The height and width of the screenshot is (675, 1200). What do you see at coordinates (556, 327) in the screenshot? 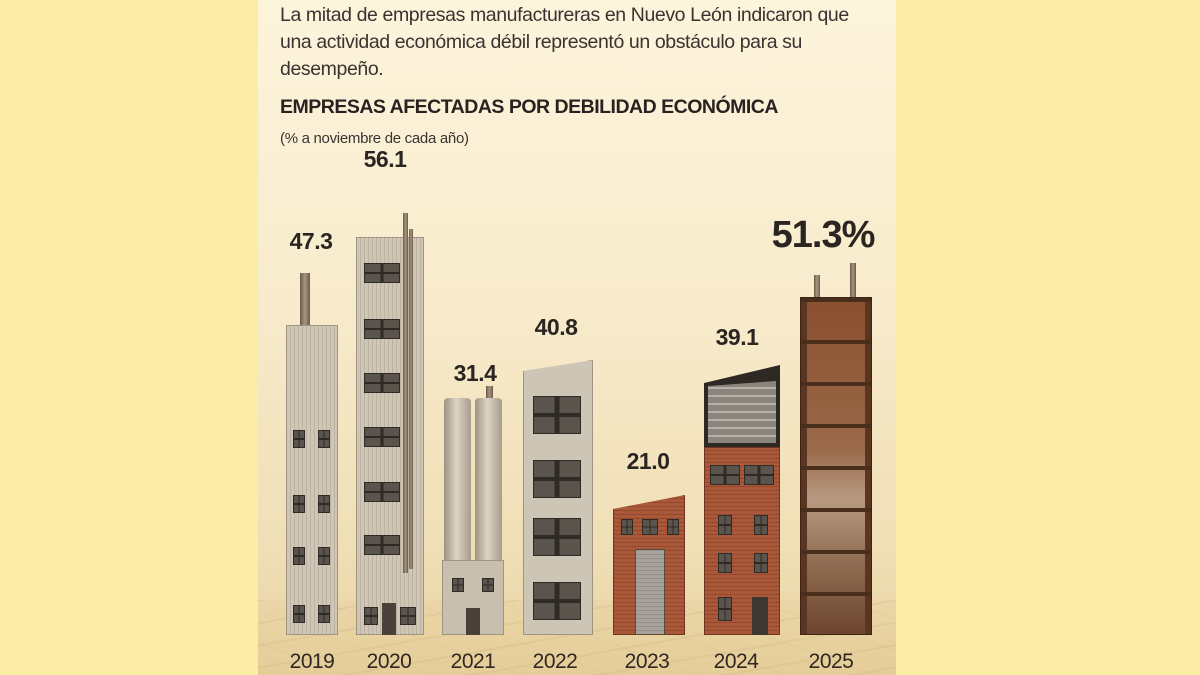
I see `value-label-2022: 40.8` at bounding box center [556, 327].